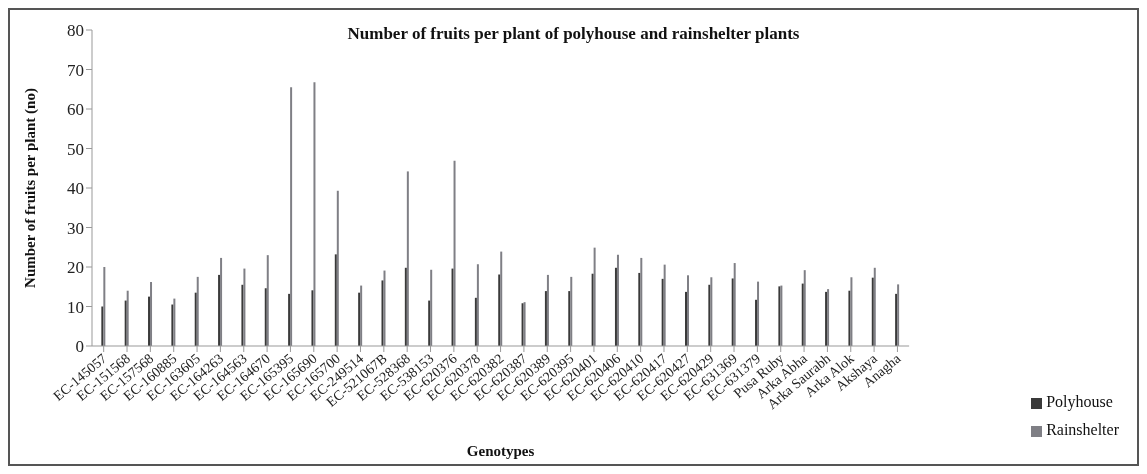 The image size is (1147, 474). What do you see at coordinates (75, 149) in the screenshot?
I see `y-tick-label: 50` at bounding box center [75, 149].